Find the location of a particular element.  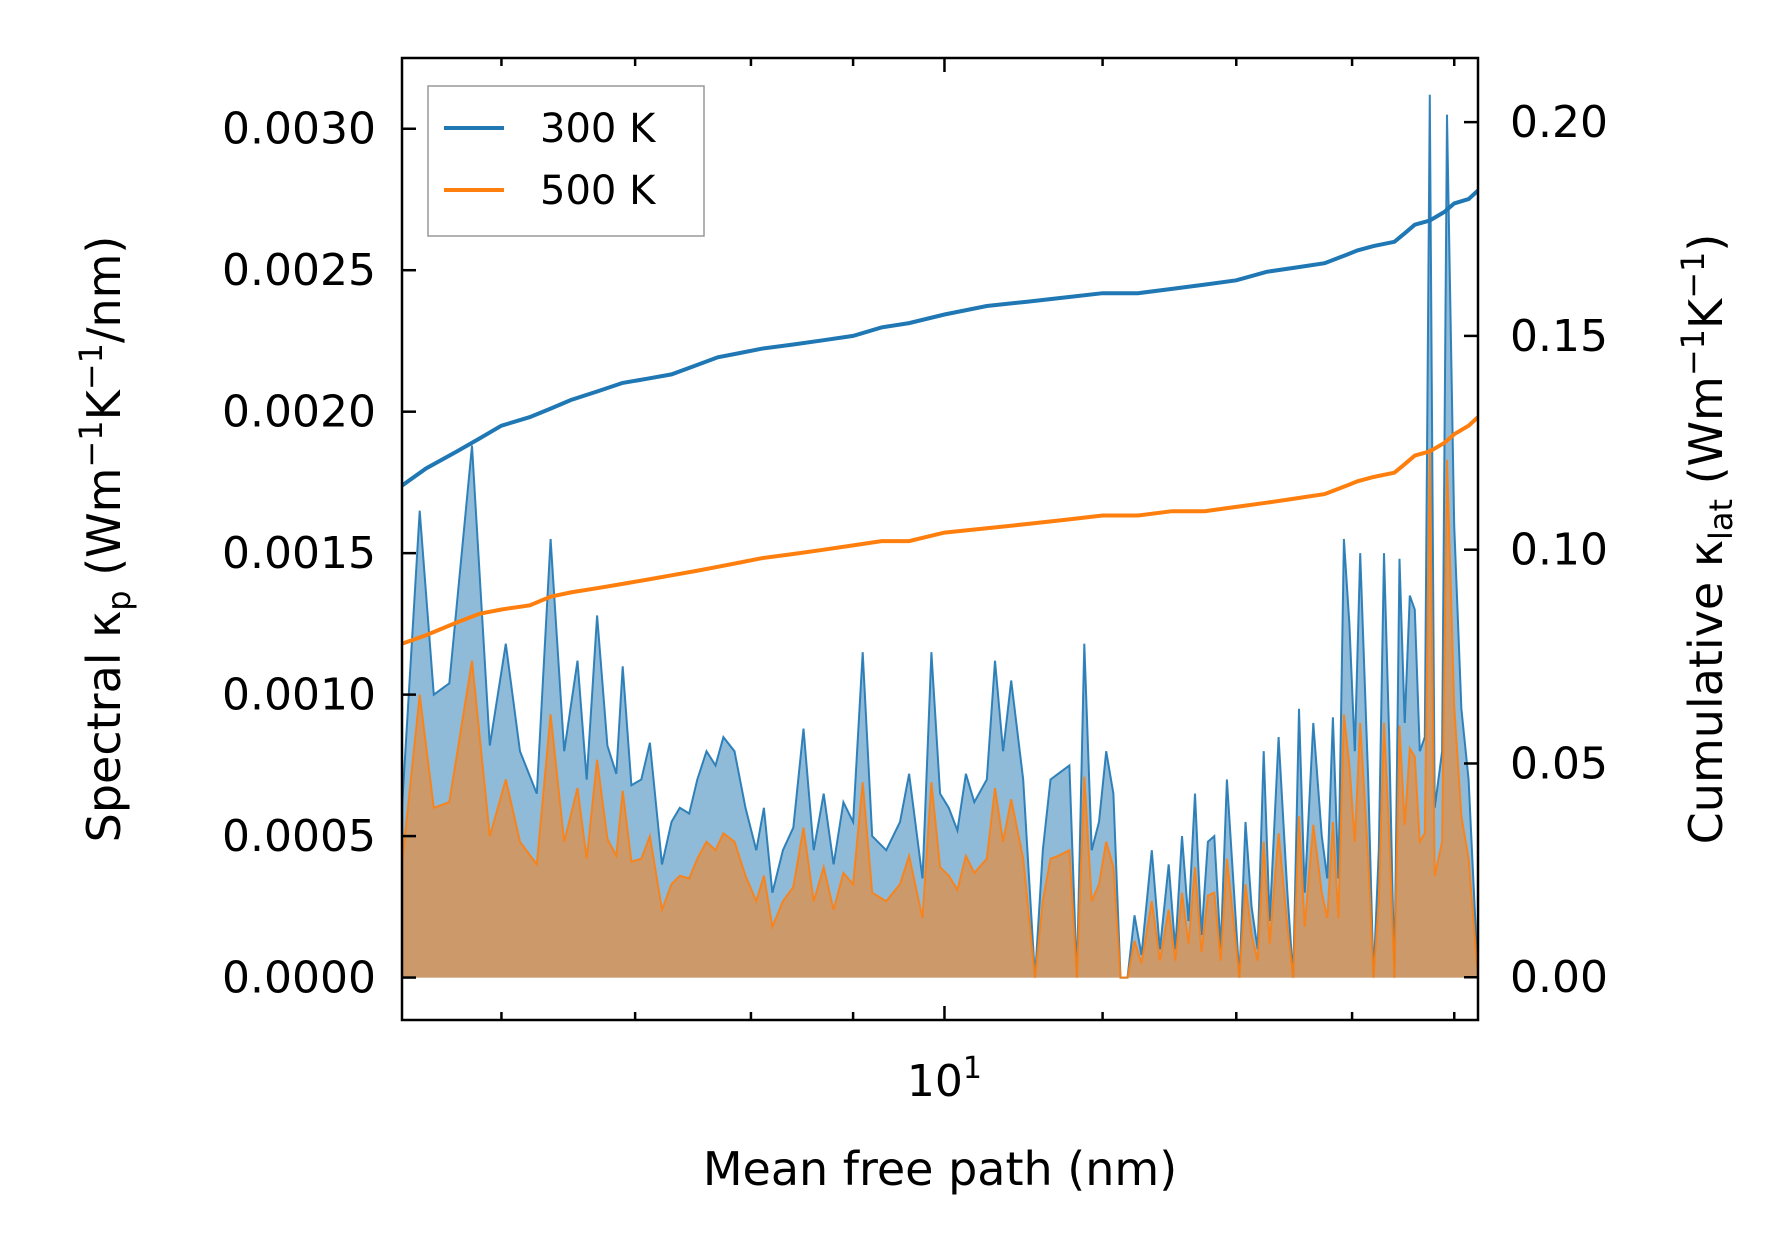

y-left-label-unit-c: /nm) is located at coordinates (104, 289).